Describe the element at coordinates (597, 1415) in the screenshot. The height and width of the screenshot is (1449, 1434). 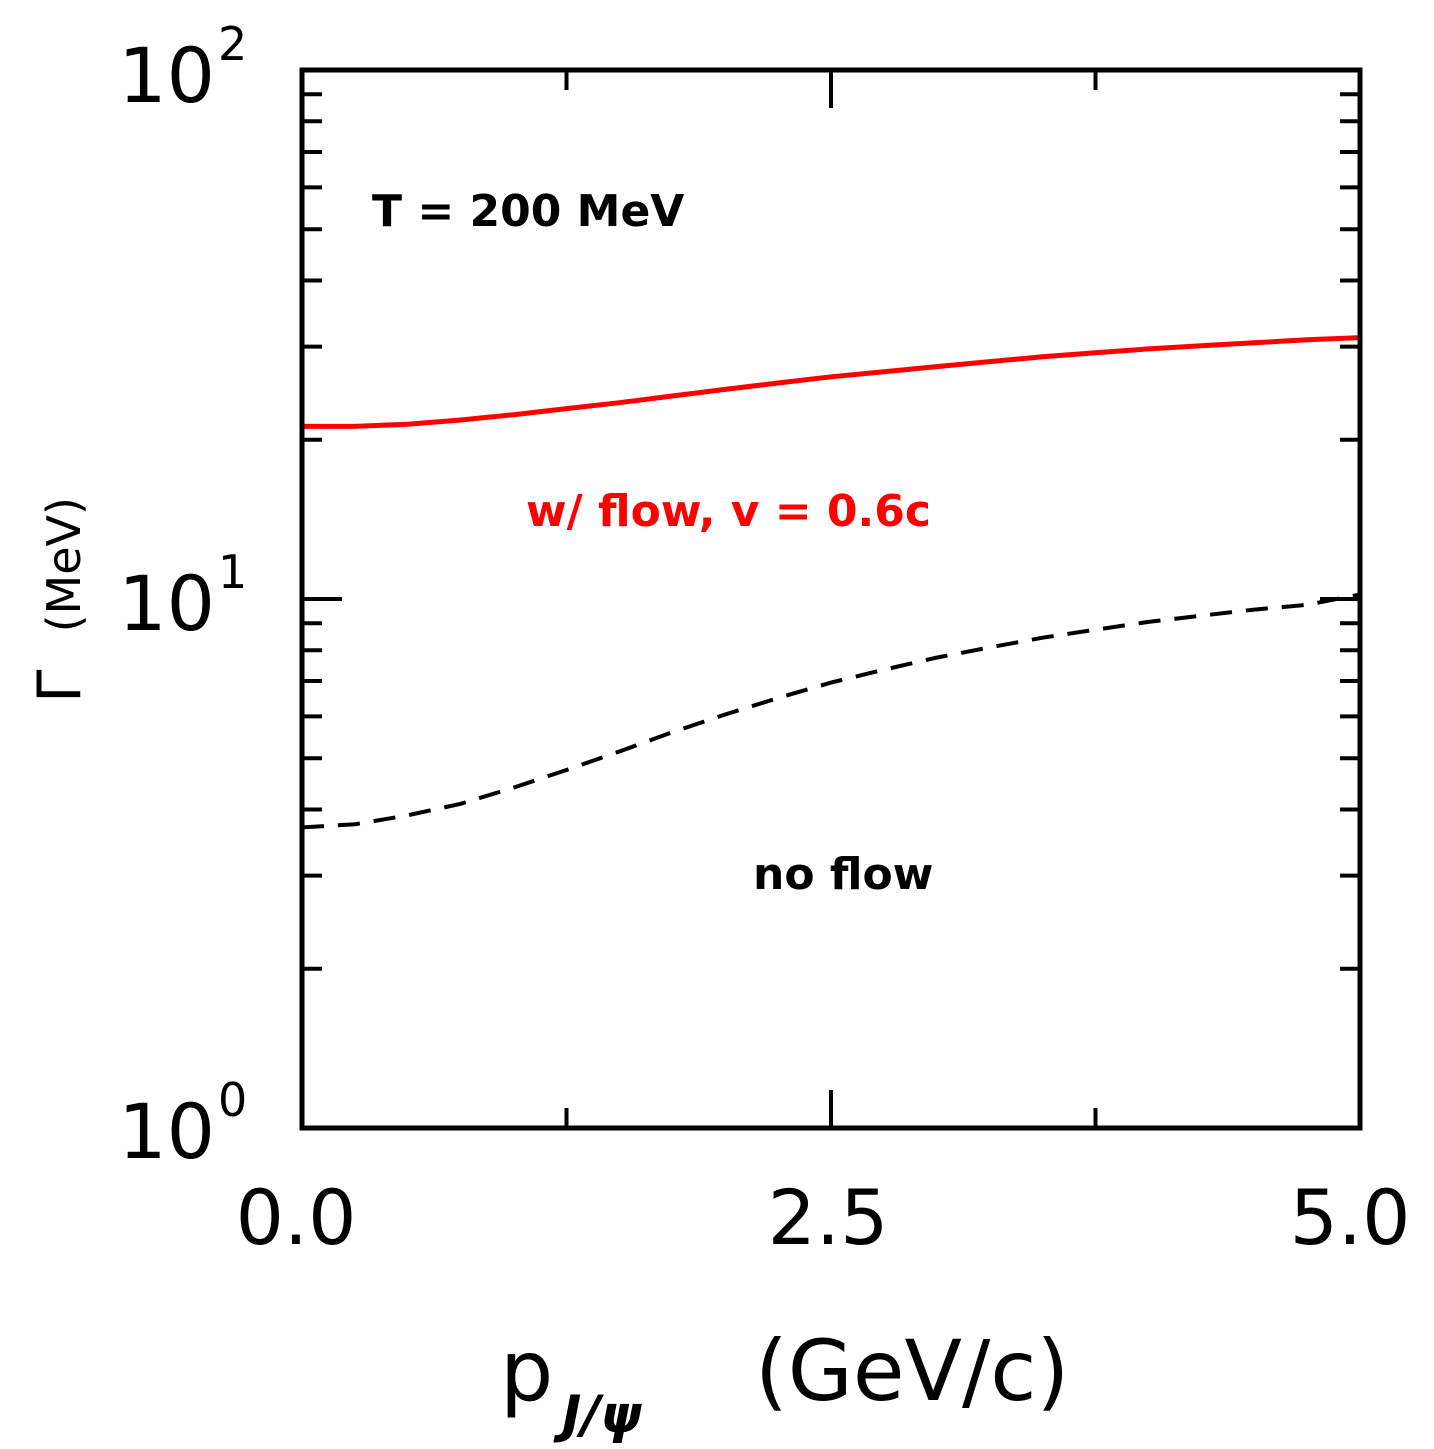
I see `x-axis-subscript: J/ψ` at that location.